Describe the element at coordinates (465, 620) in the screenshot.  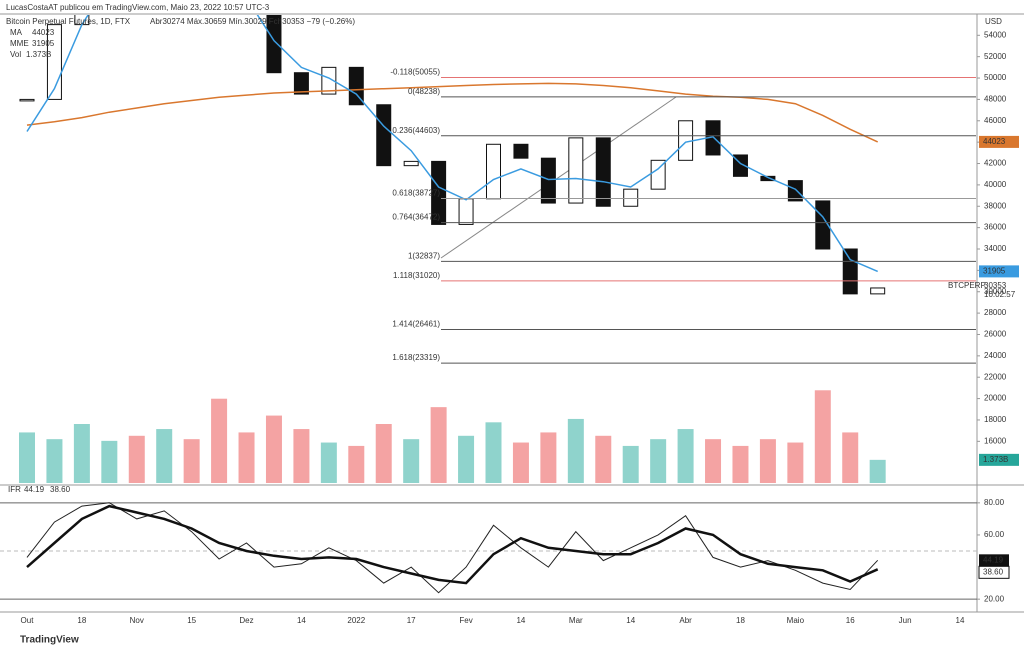
I see `x-tick-label: Fev` at that location.